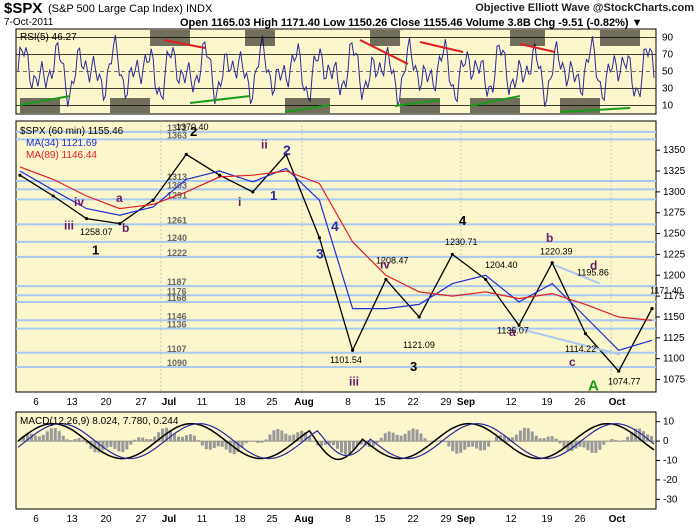 Image resolution: width=700 pixels, height=530 pixels. Describe the element at coordinates (264, 145) in the screenshot. I see `wave-label: ii` at that location.